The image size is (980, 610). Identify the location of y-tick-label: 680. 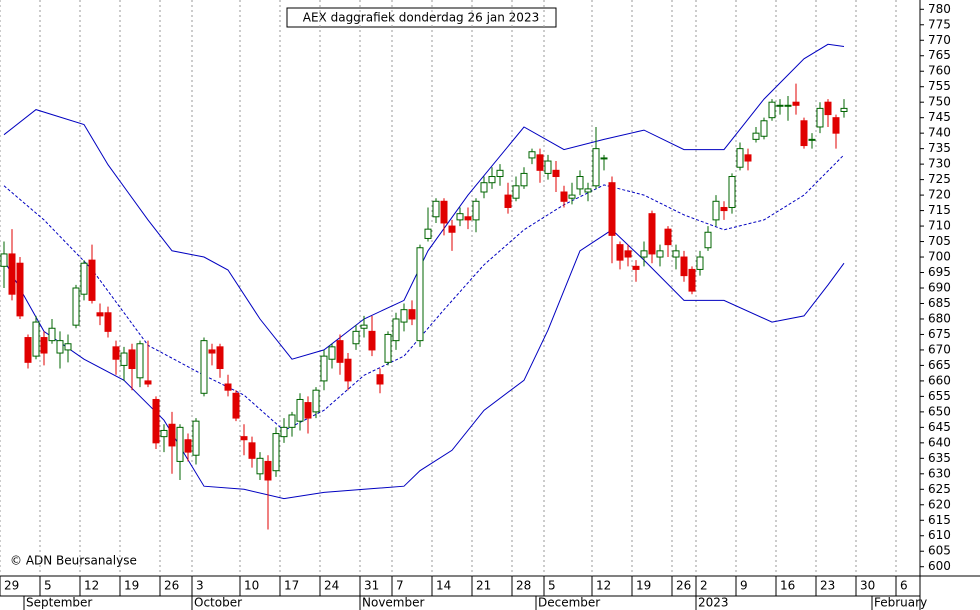
(939, 318).